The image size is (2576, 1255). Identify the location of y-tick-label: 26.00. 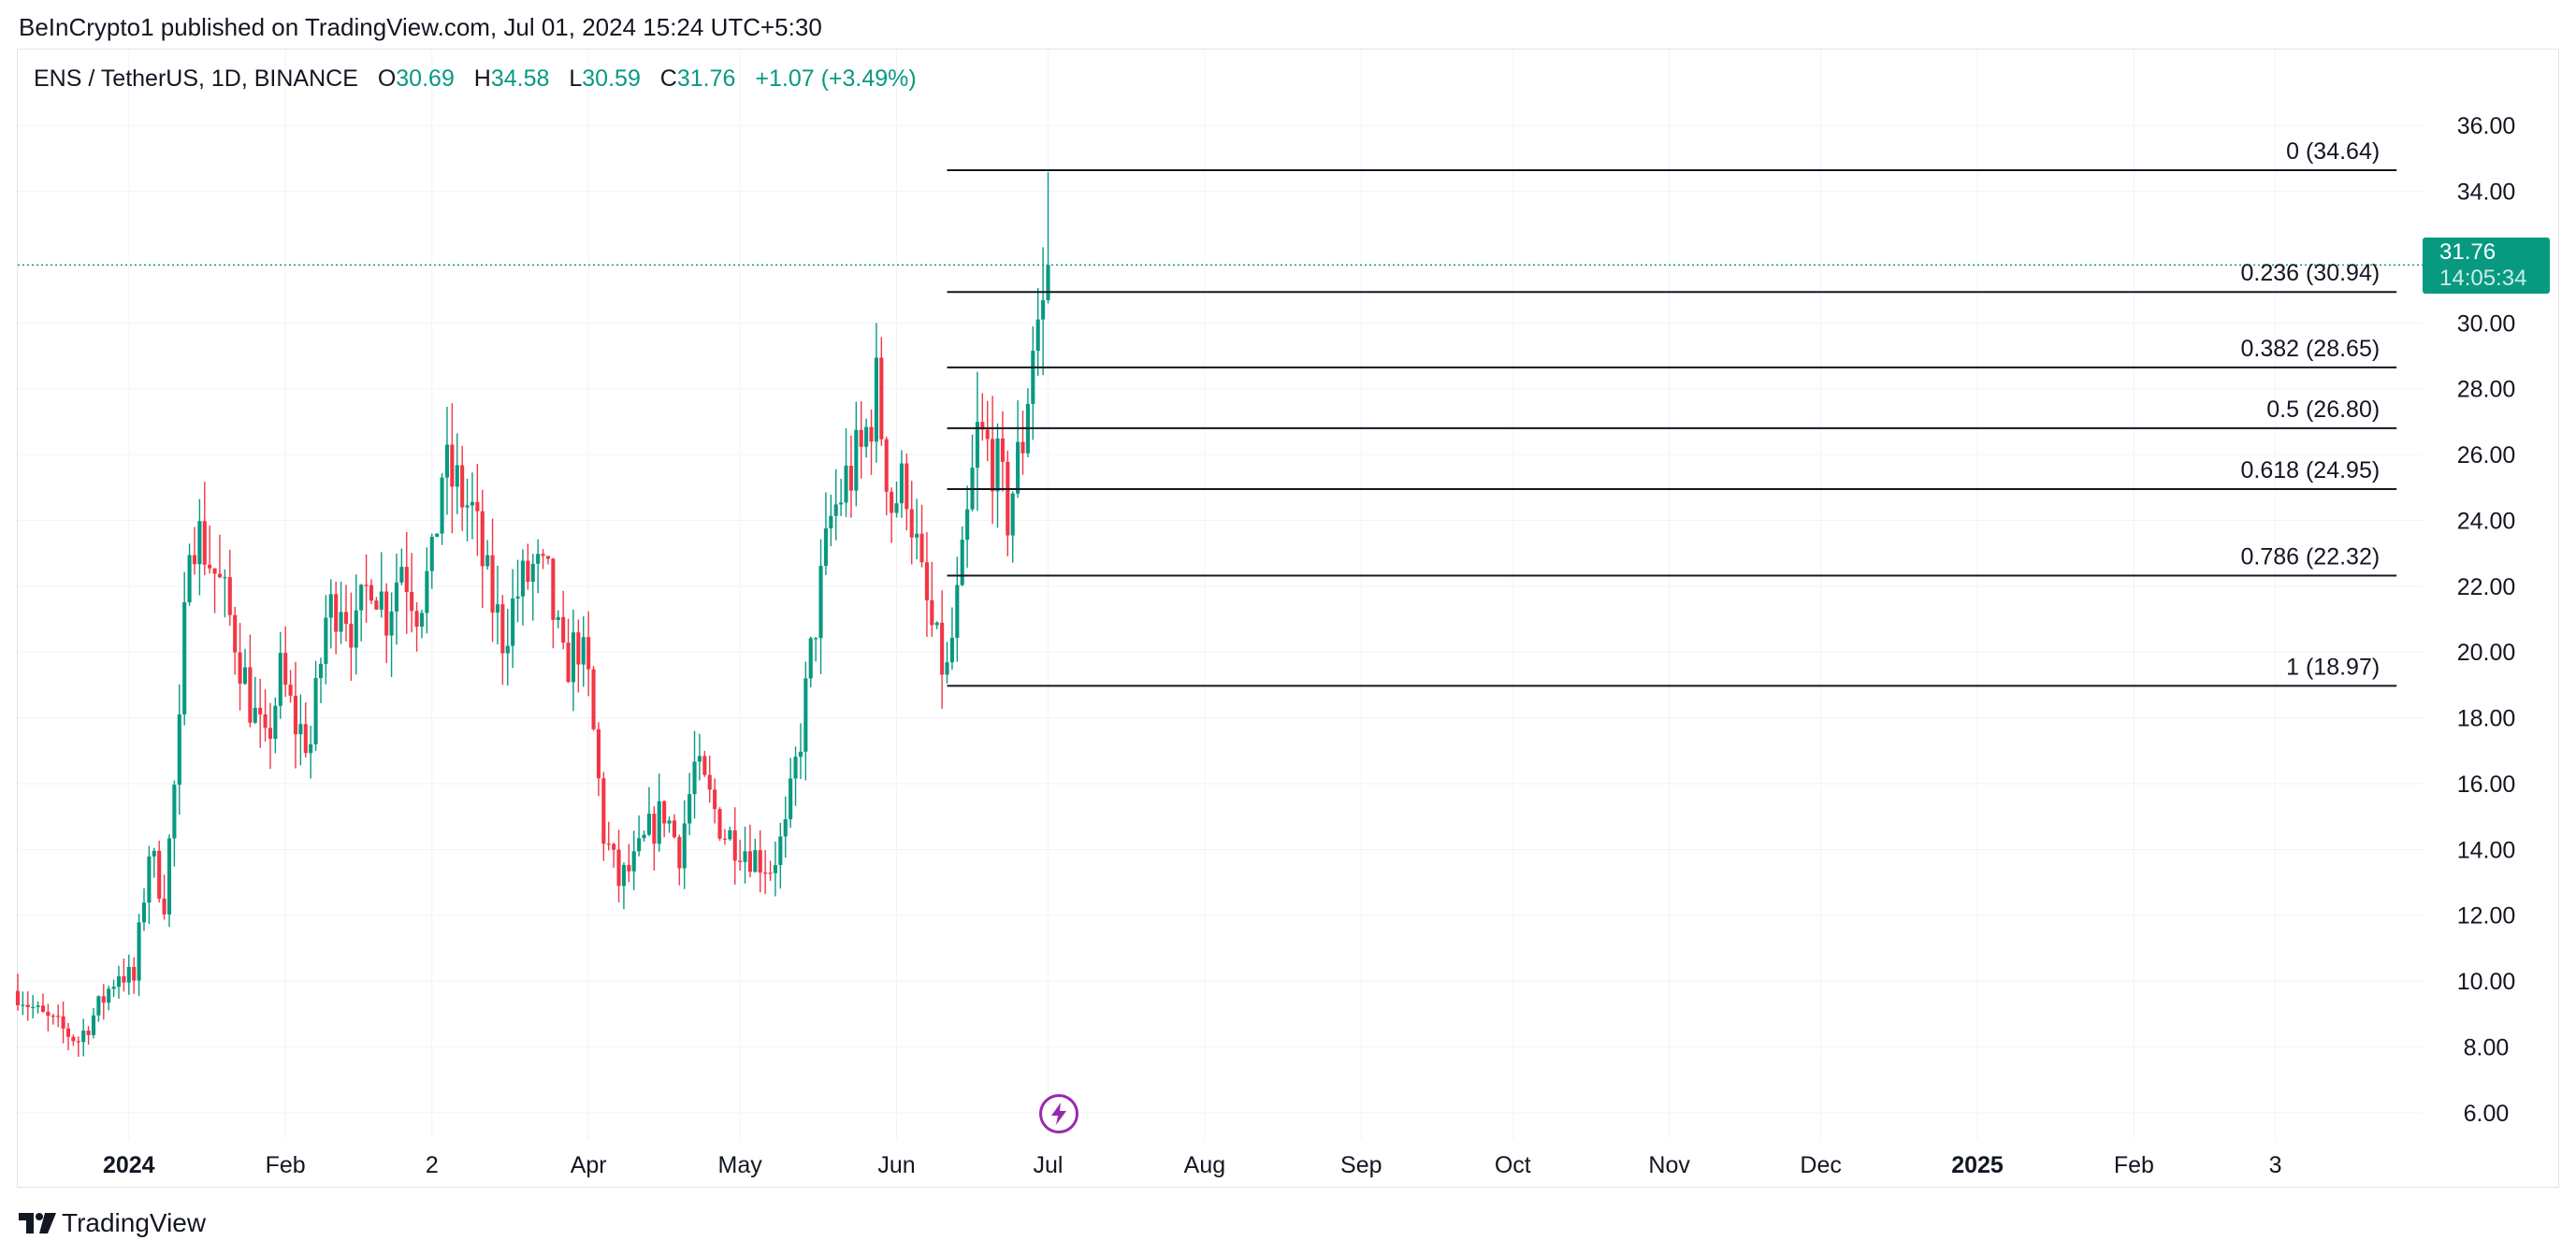
(2486, 455).